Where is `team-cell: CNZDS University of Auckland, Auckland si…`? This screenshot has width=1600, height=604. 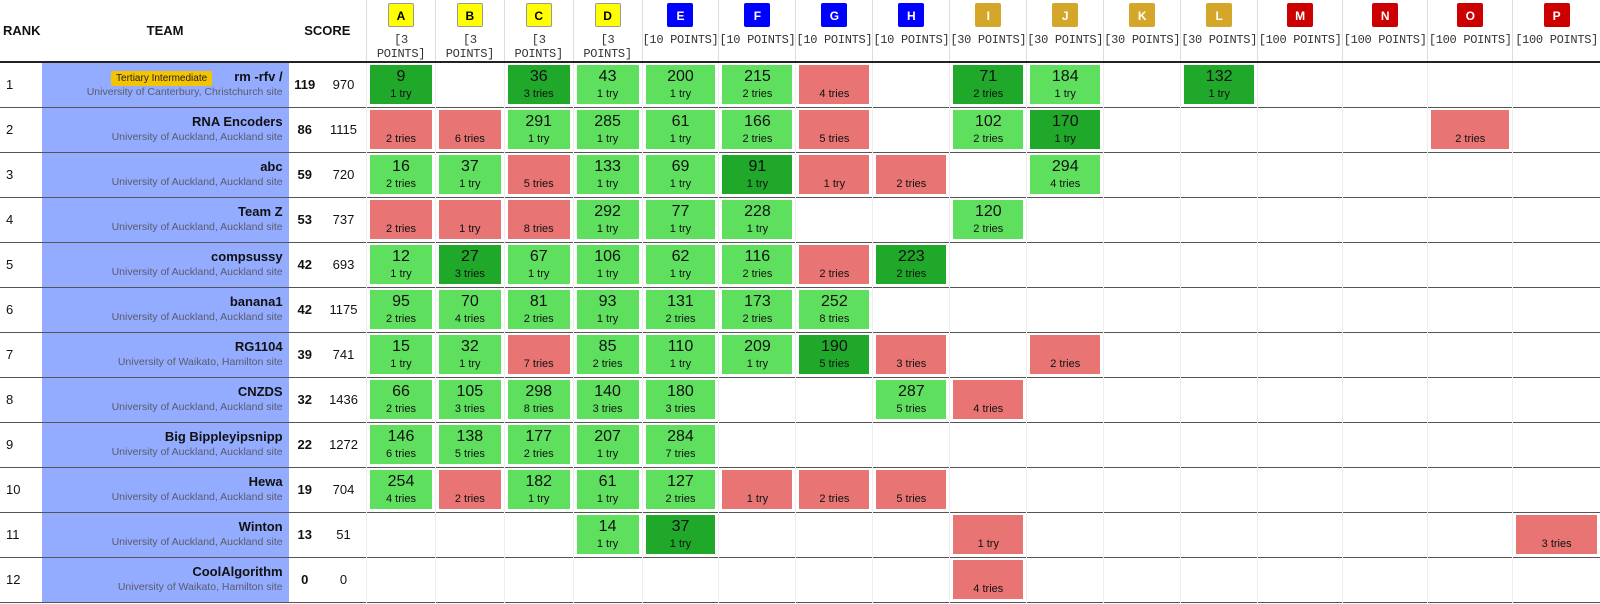
team-cell: CNZDS University of Auckland, Auckland si… is located at coordinates (165, 399).